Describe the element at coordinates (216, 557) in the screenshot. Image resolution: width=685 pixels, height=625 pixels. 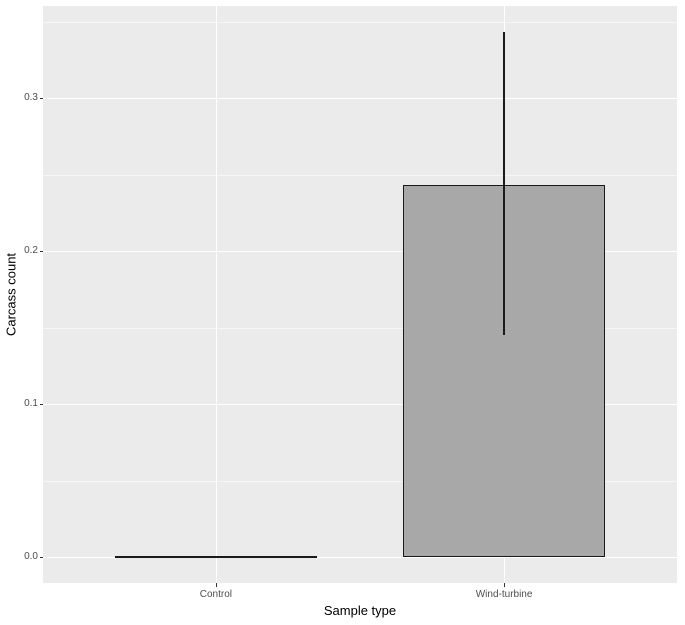
I see `bar-control` at that location.